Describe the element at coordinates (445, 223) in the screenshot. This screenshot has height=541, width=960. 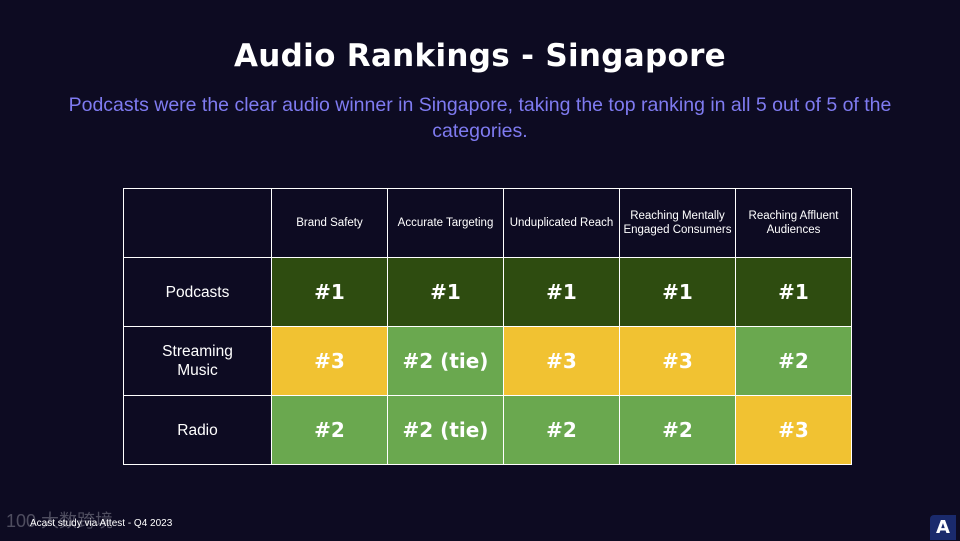
I see `column-header-accurate-targeting: Accurate Targeting` at that location.